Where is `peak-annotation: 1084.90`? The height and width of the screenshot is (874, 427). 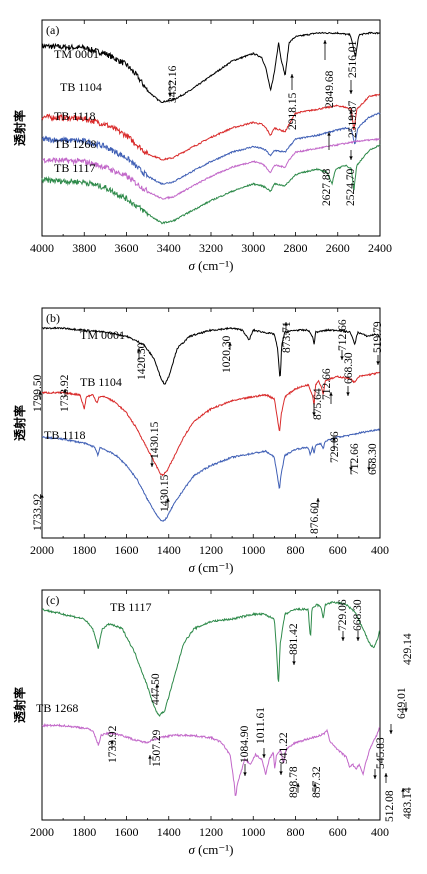 peak-annotation: 1084.90 is located at coordinates (245, 744).